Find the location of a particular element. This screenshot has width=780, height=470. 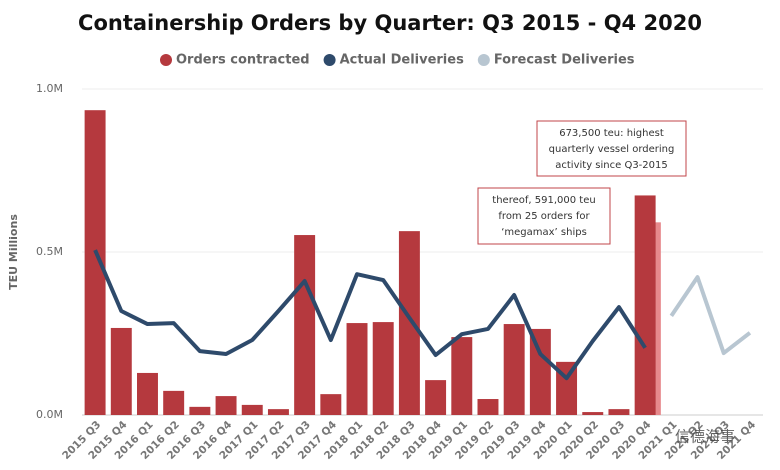

y-tick-label: 0.0M is located at coordinates (49, 414).